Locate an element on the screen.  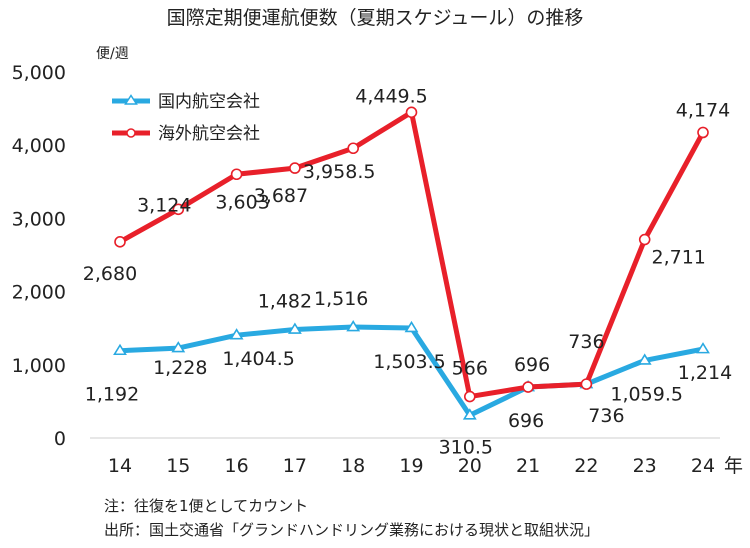
data-label-domestic: 1,404.5 is located at coordinates (258, 359).